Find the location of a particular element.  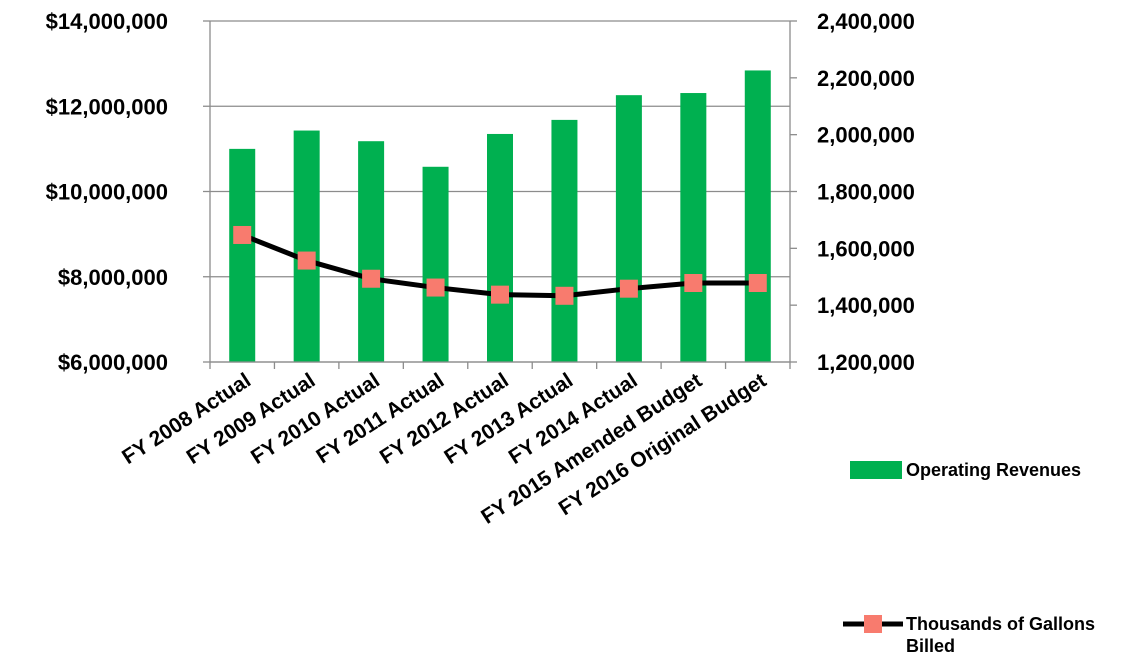

legend-swatch-gallons-billed is located at coordinates (873, 624).